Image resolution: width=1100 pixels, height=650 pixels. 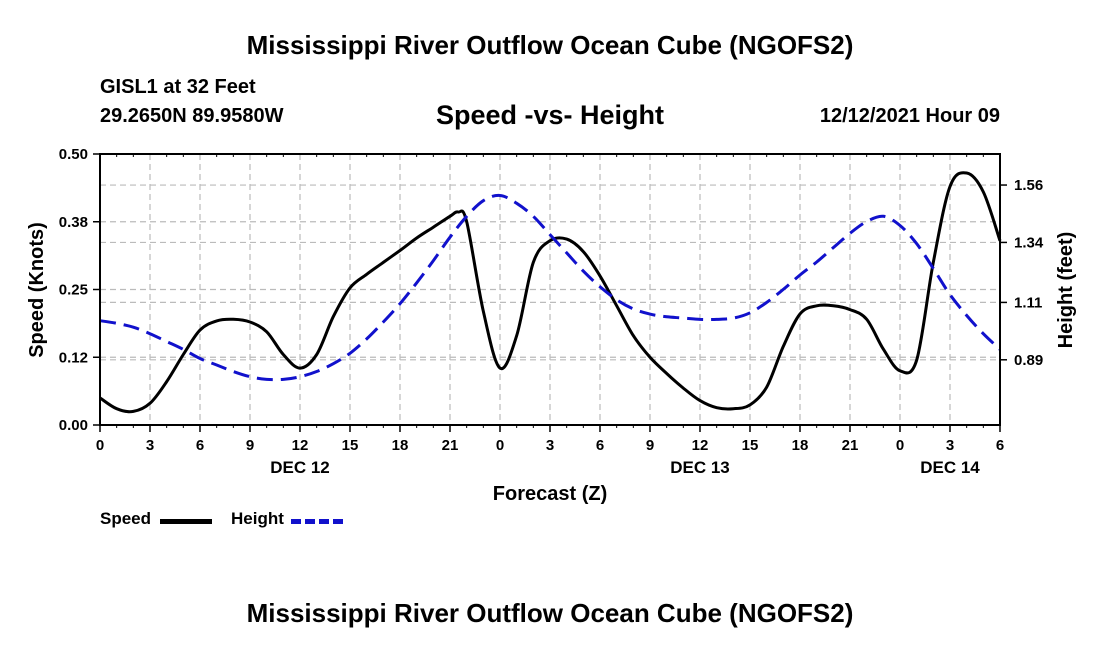 What do you see at coordinates (950, 467) in the screenshot?
I see `date-label: DEC 14` at bounding box center [950, 467].